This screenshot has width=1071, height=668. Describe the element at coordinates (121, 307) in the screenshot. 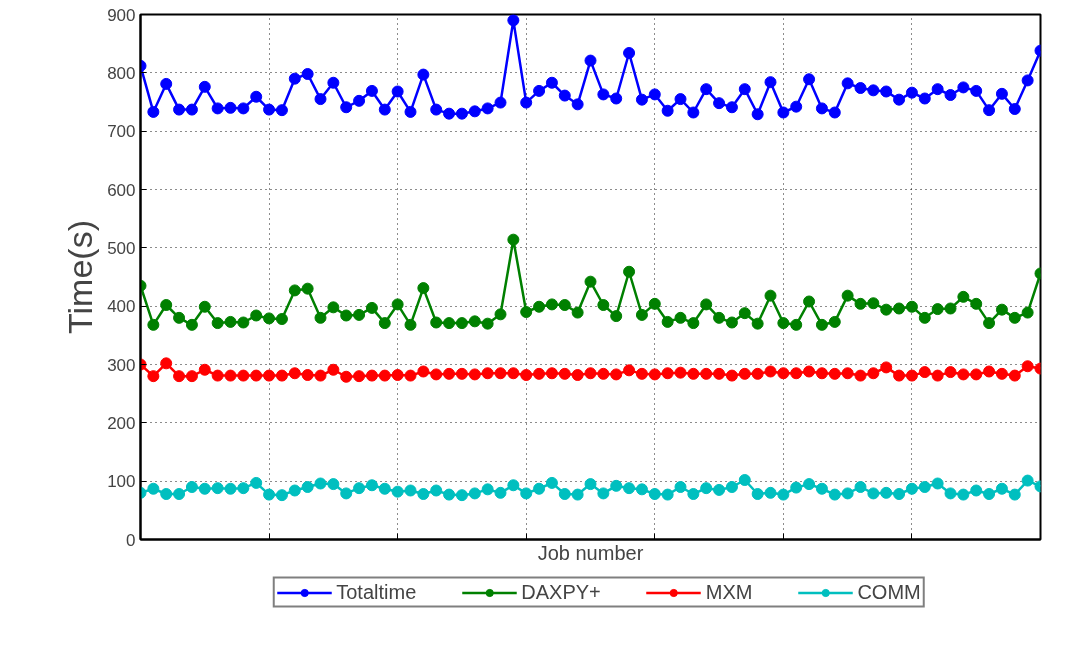

I see `y-tick-label: 400` at that location.